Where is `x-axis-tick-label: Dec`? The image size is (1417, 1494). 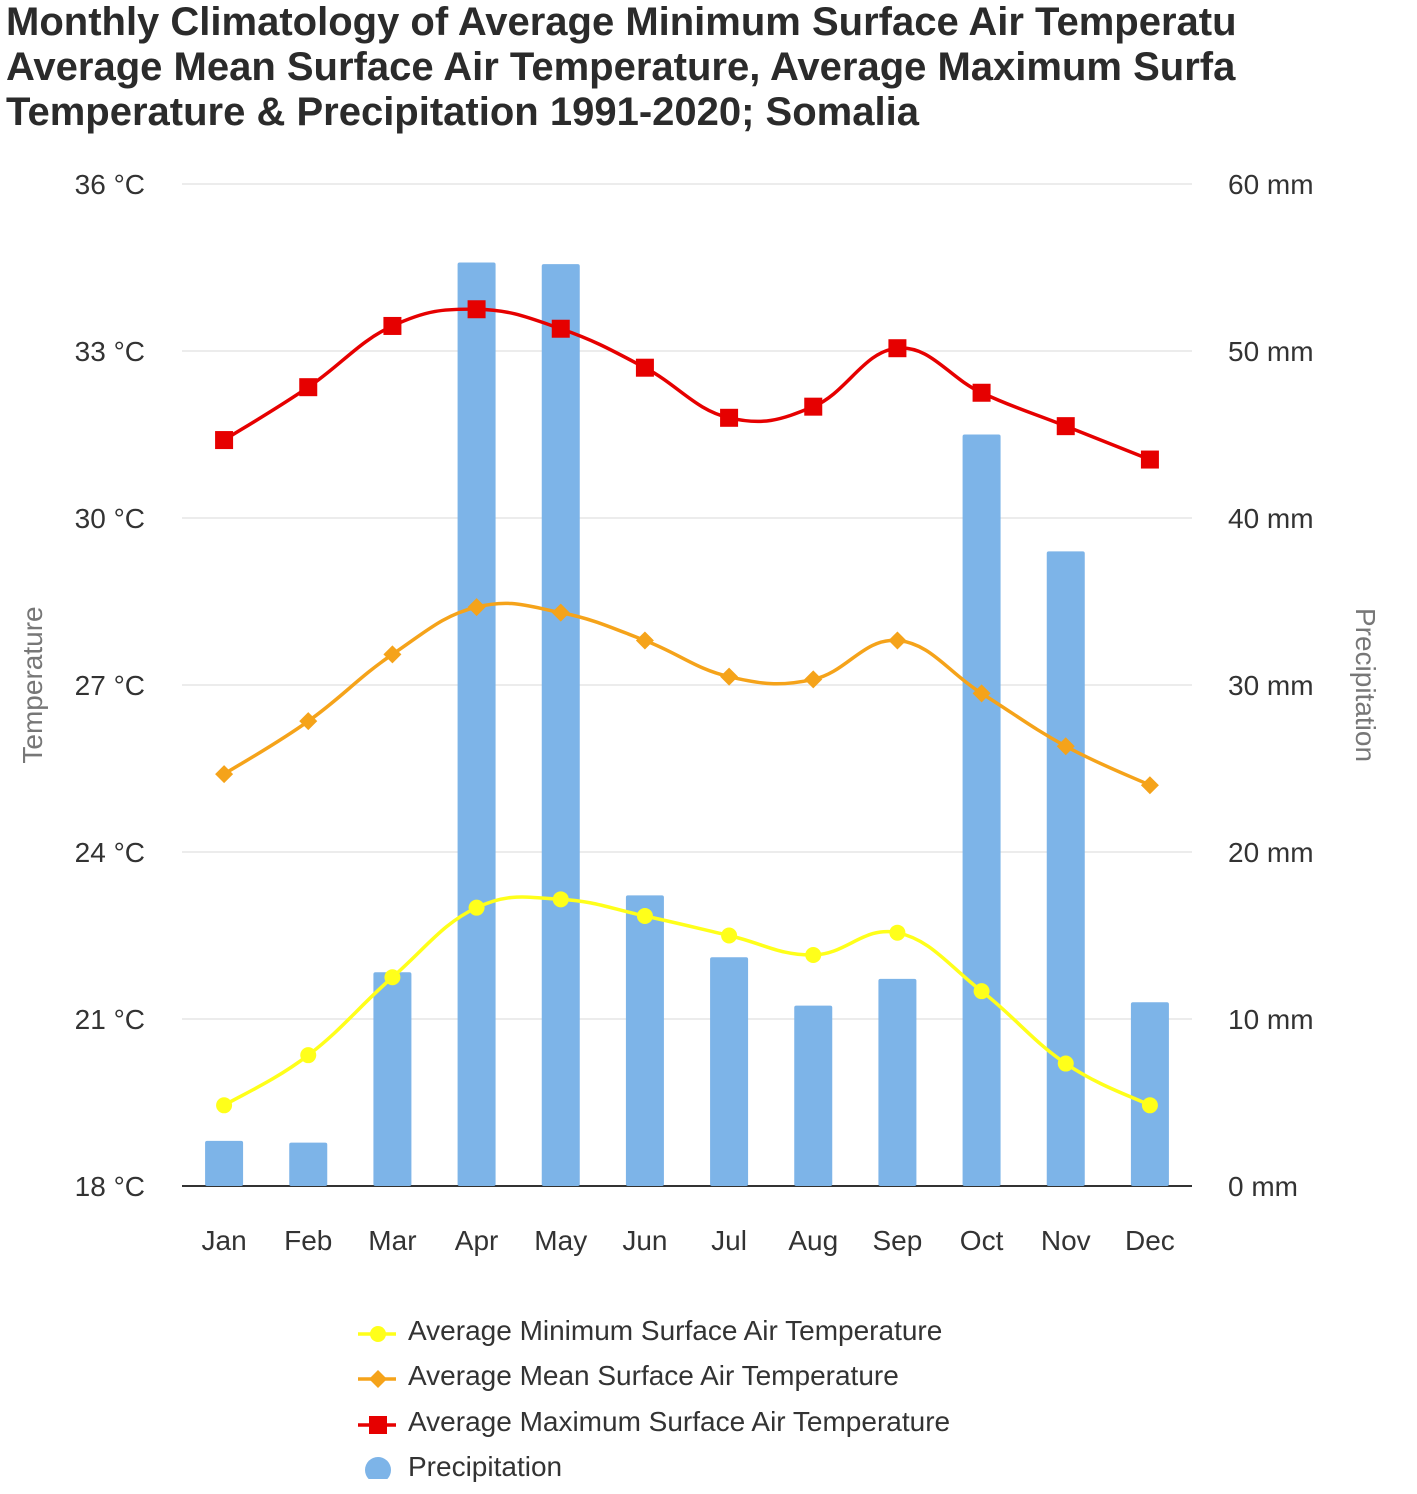 x-axis-tick-label: Dec is located at coordinates (1150, 1240).